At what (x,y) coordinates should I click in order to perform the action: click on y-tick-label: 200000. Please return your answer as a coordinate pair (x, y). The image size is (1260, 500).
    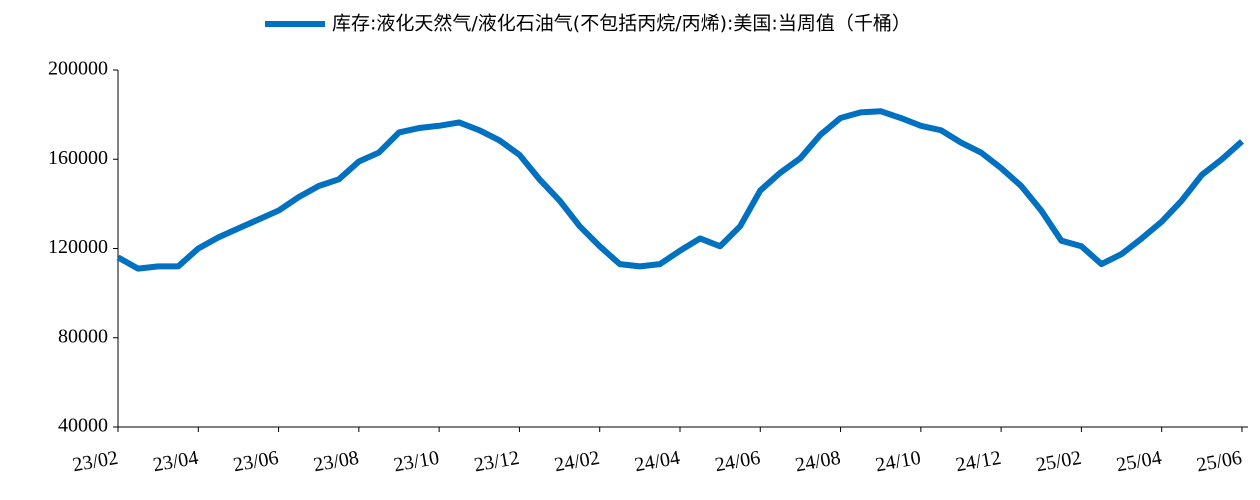
    Looking at the image, I should click on (78, 69).